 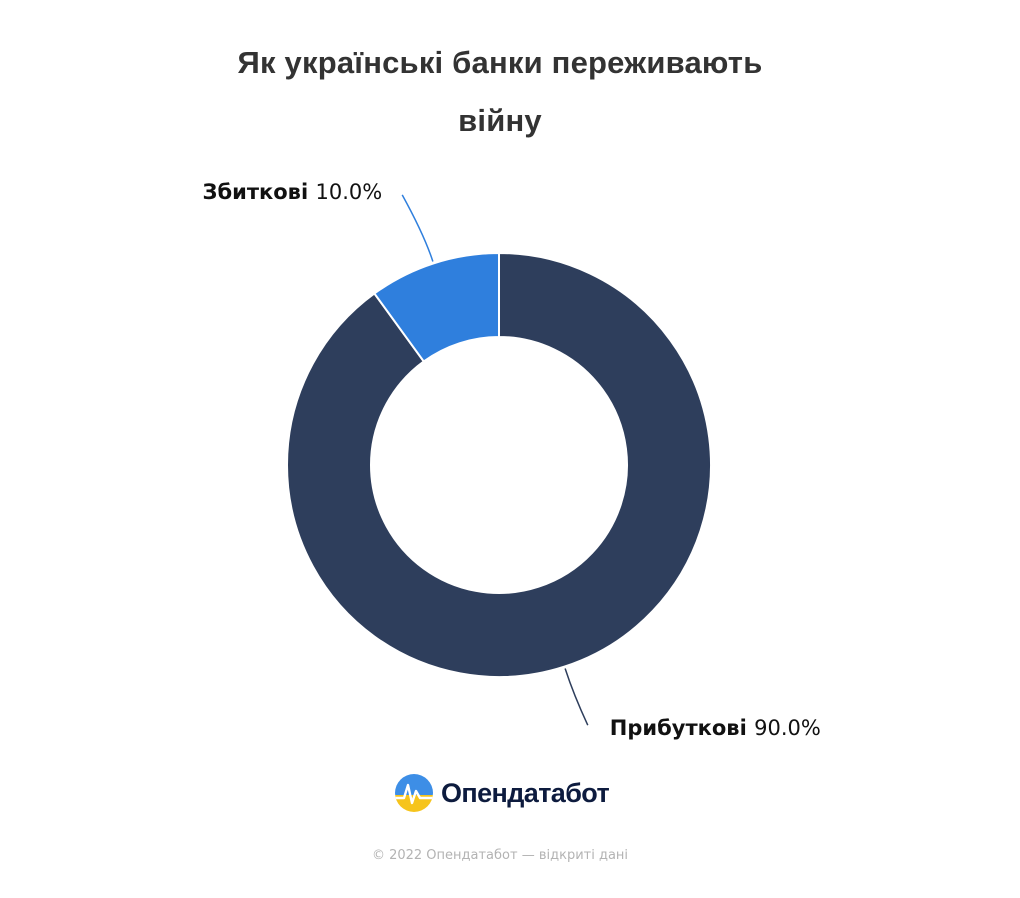 I want to click on slice-label-value-1: 10.0%, so click(x=348, y=192).